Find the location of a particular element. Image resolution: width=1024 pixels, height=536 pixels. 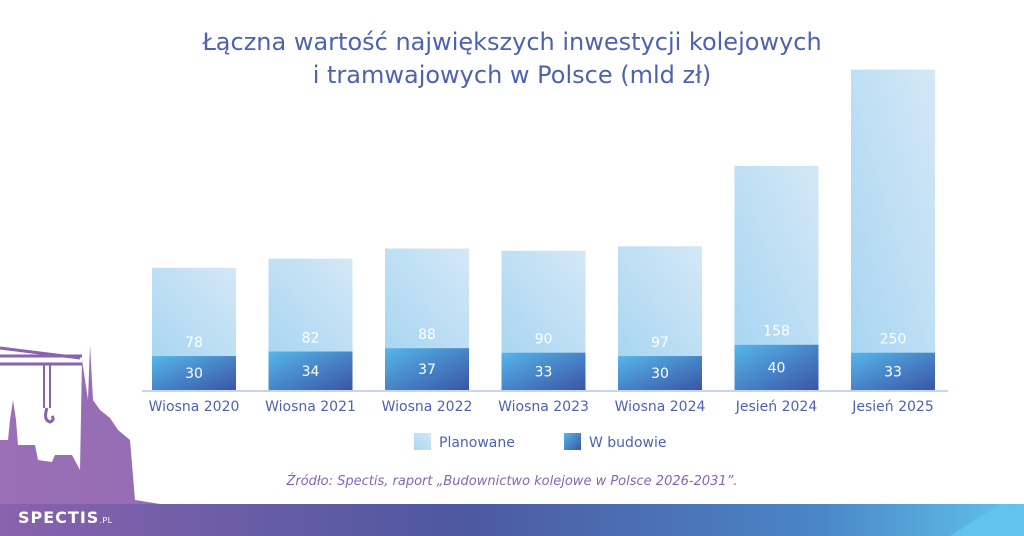

bar-group: 250 33 Jesień 2025 is located at coordinates (893, 242).